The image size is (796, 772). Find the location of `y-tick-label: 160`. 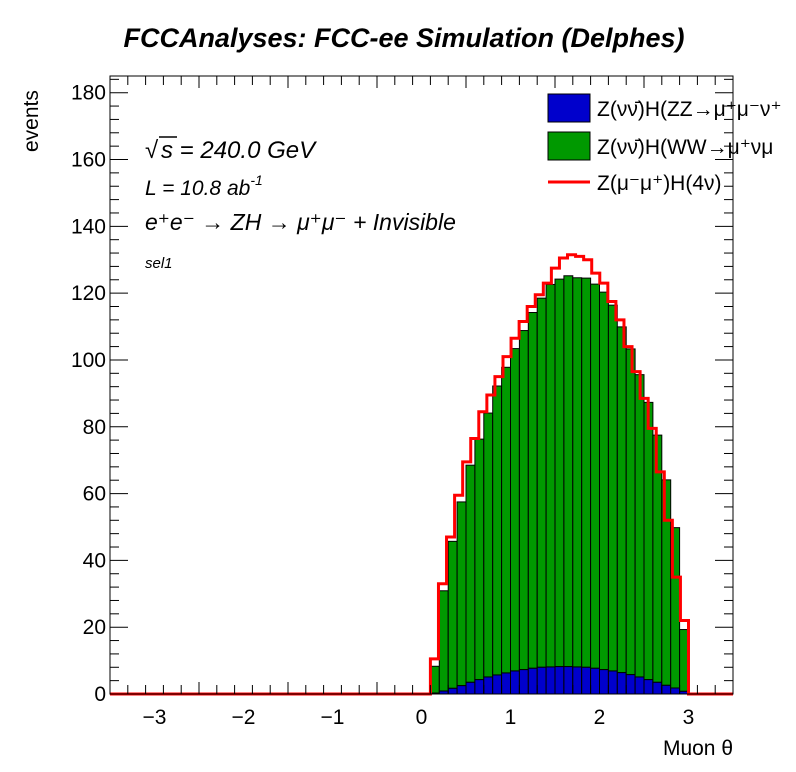

y-tick-label: 160 is located at coordinates (88, 160).